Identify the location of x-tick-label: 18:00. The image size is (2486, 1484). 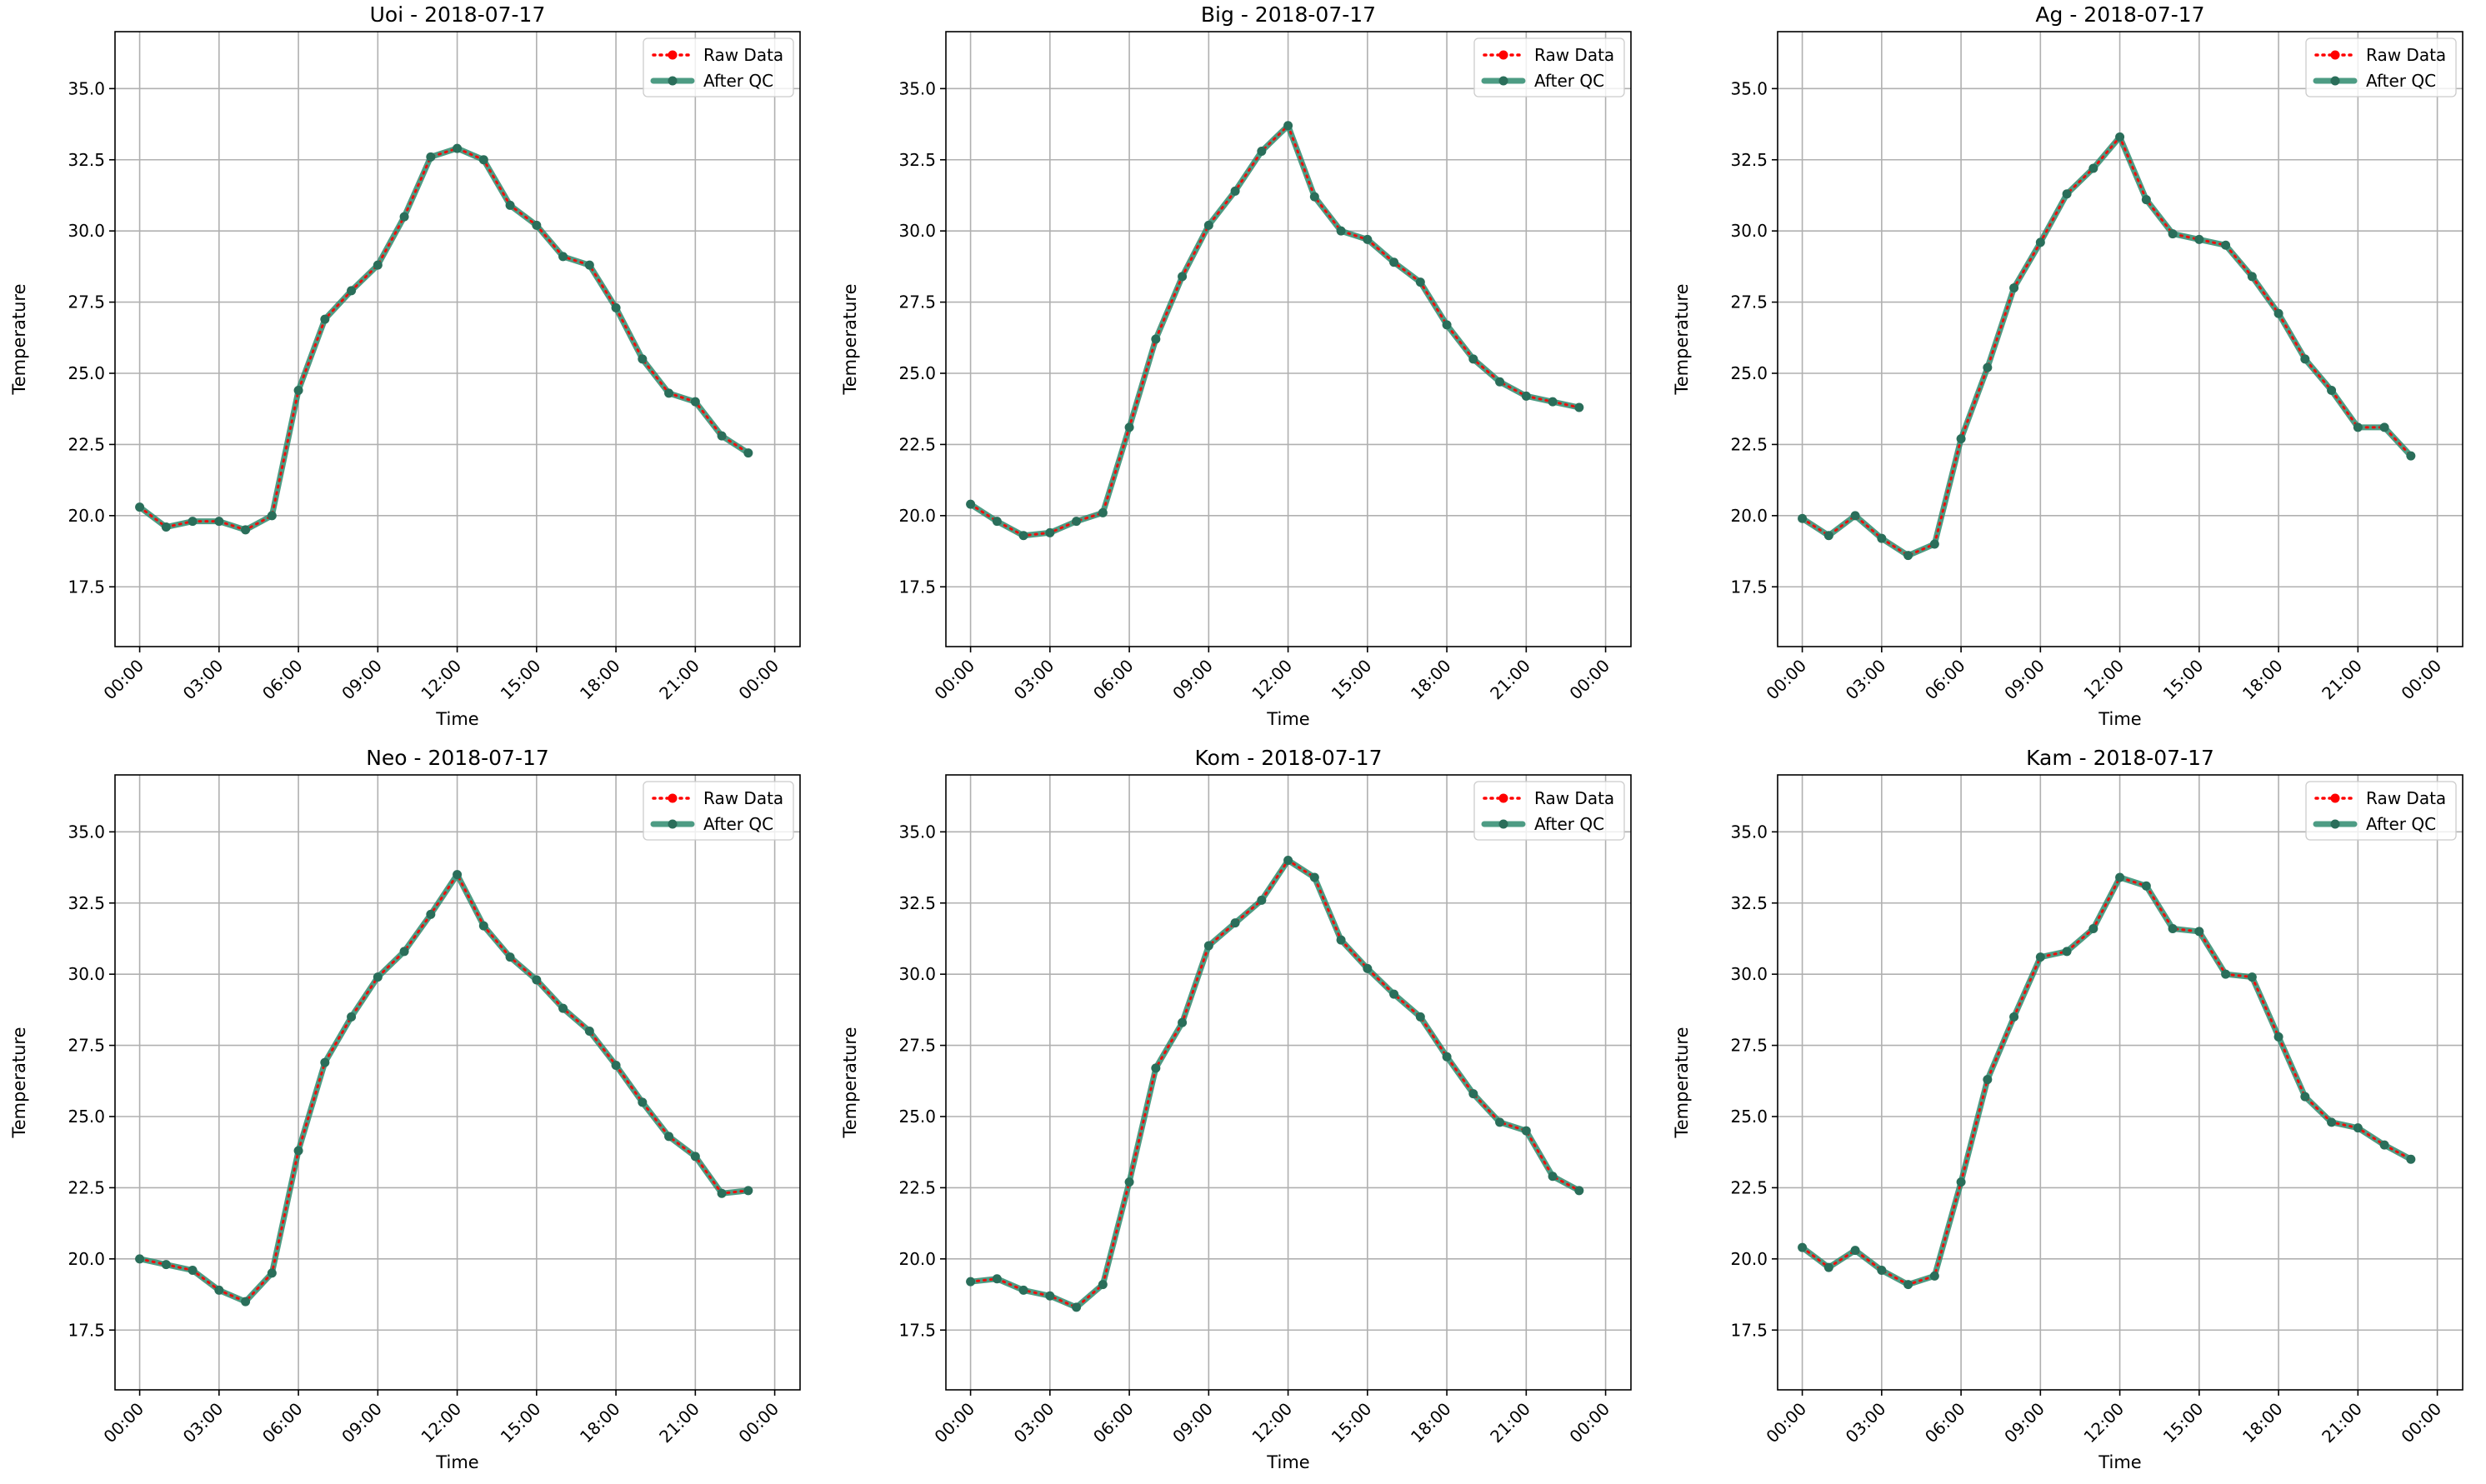
(1431, 680).